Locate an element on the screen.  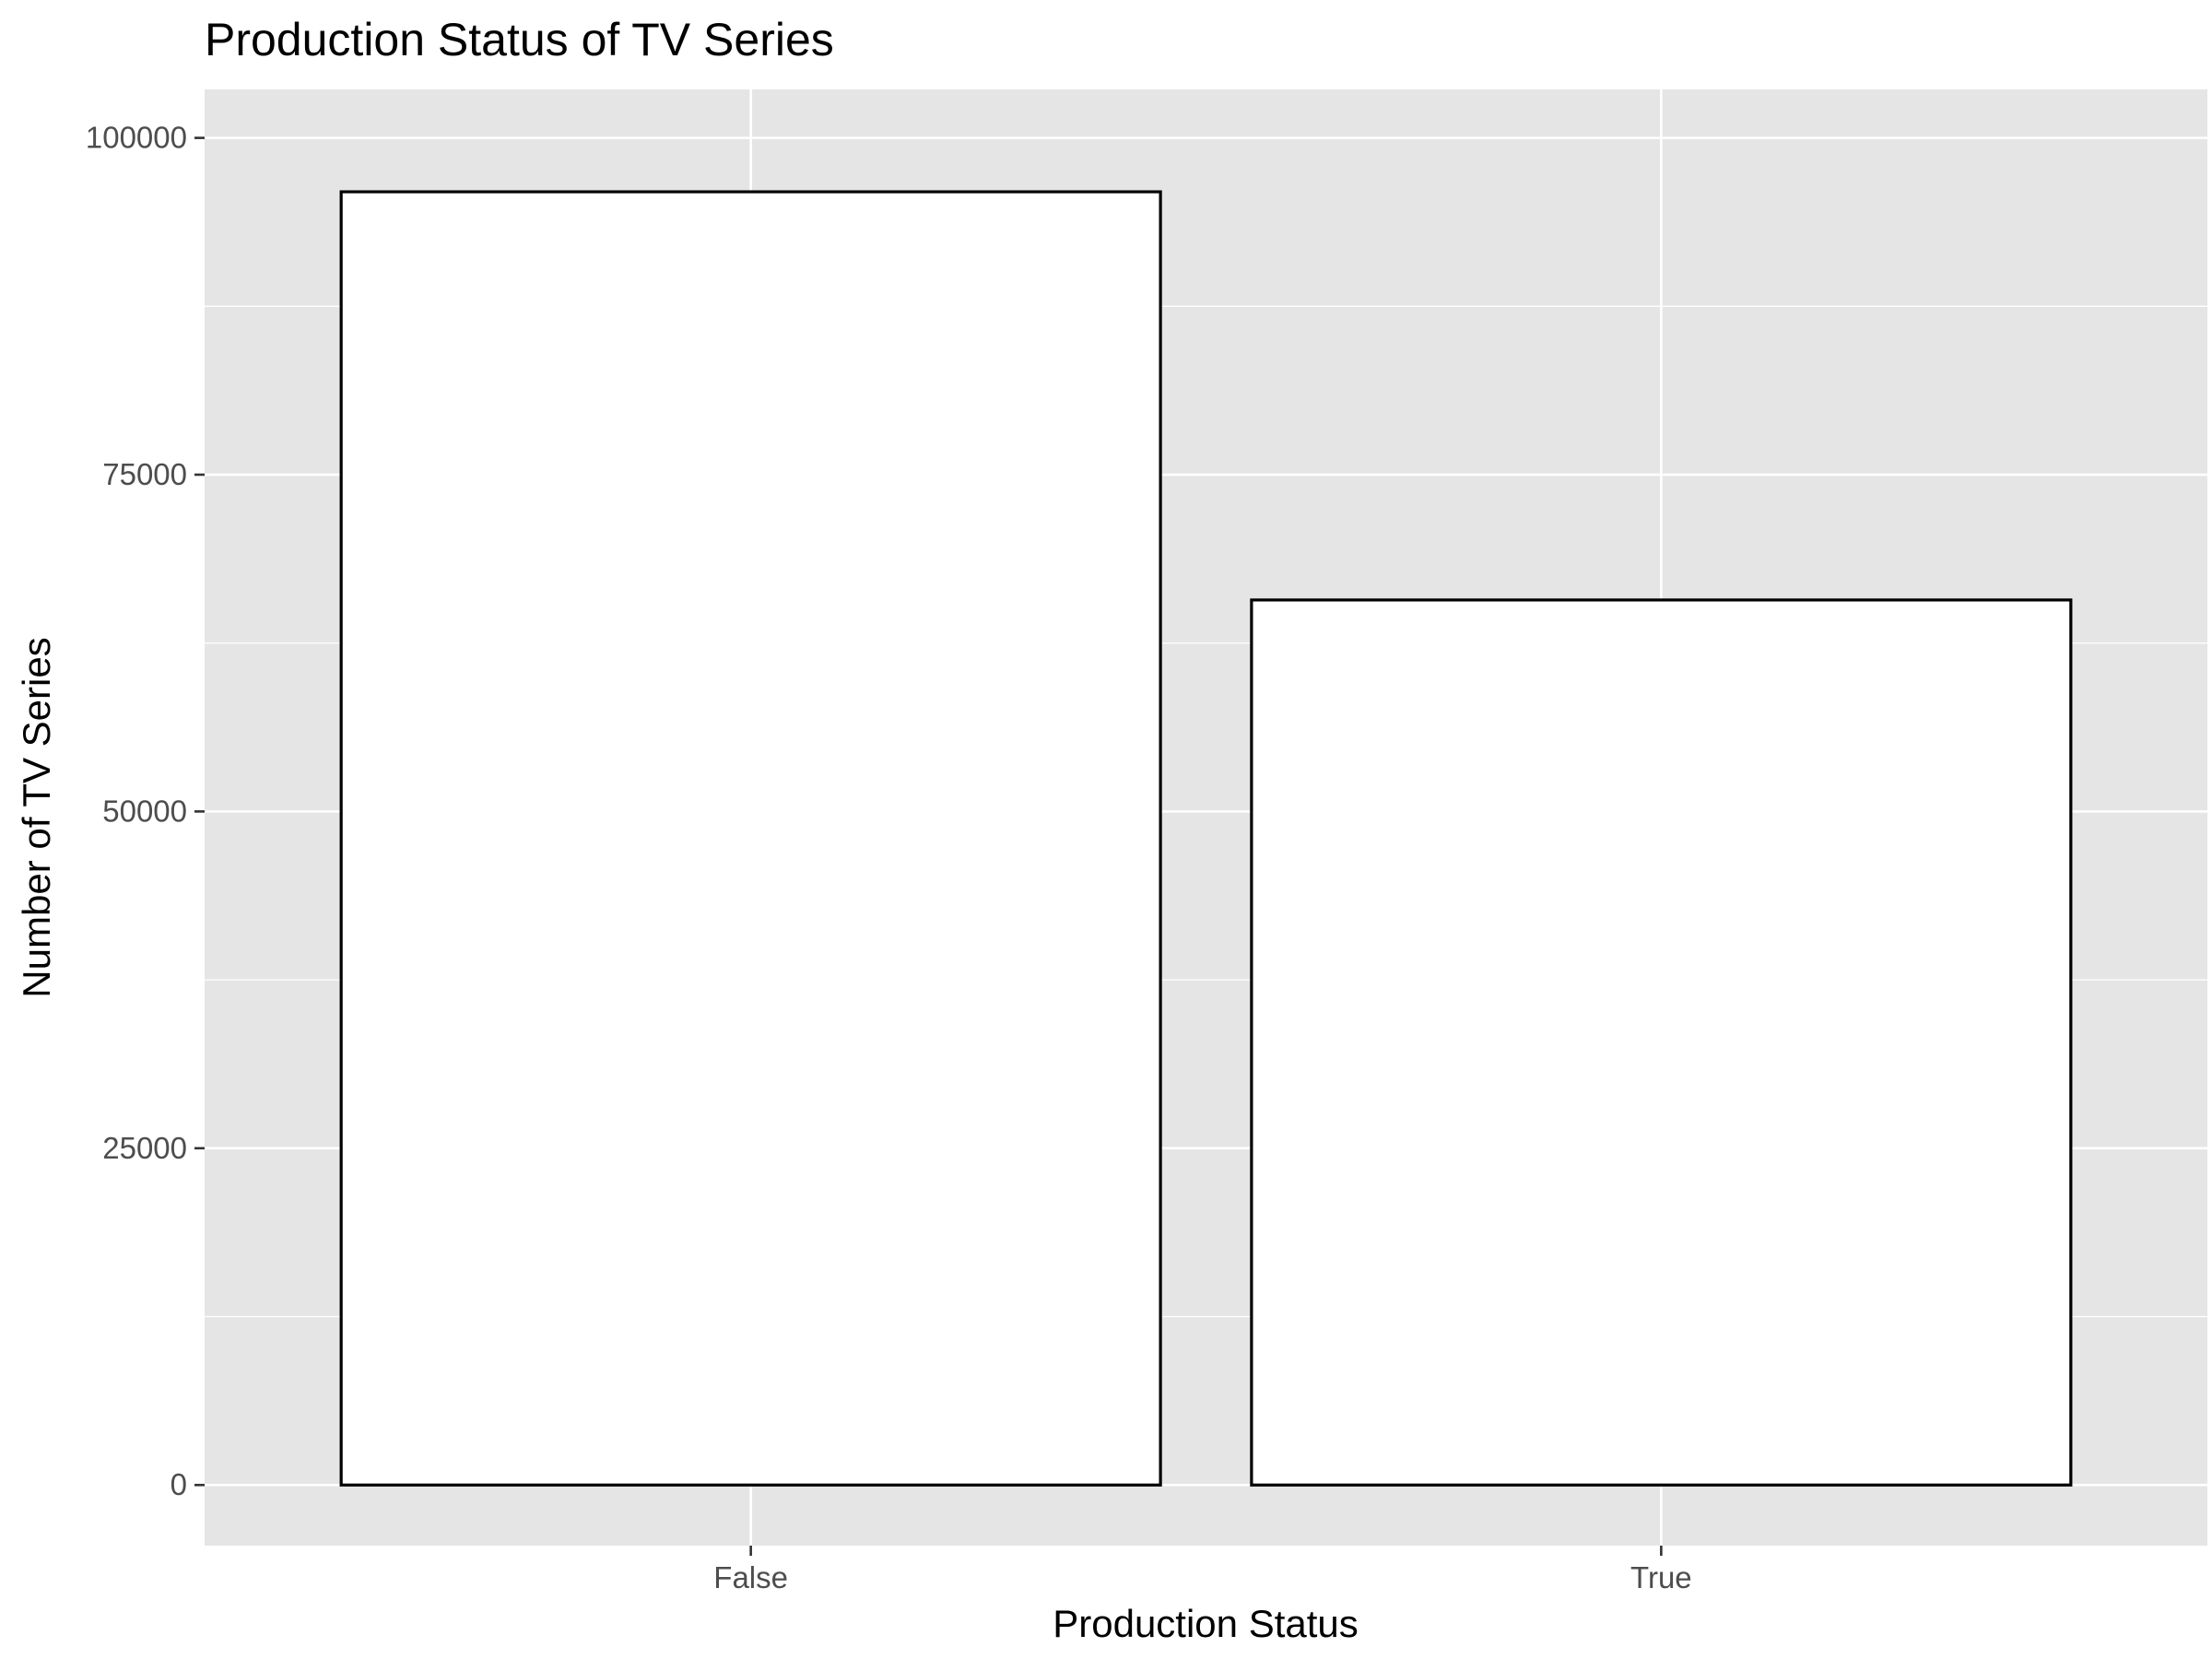
x-tick-label-true: True is located at coordinates (1661, 1577).